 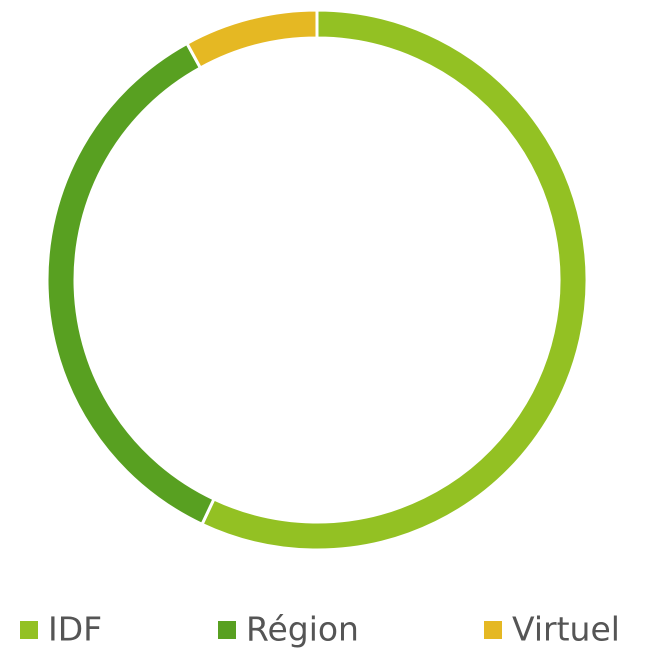 What do you see at coordinates (302, 629) in the screenshot?
I see `legend-label: Région` at bounding box center [302, 629].